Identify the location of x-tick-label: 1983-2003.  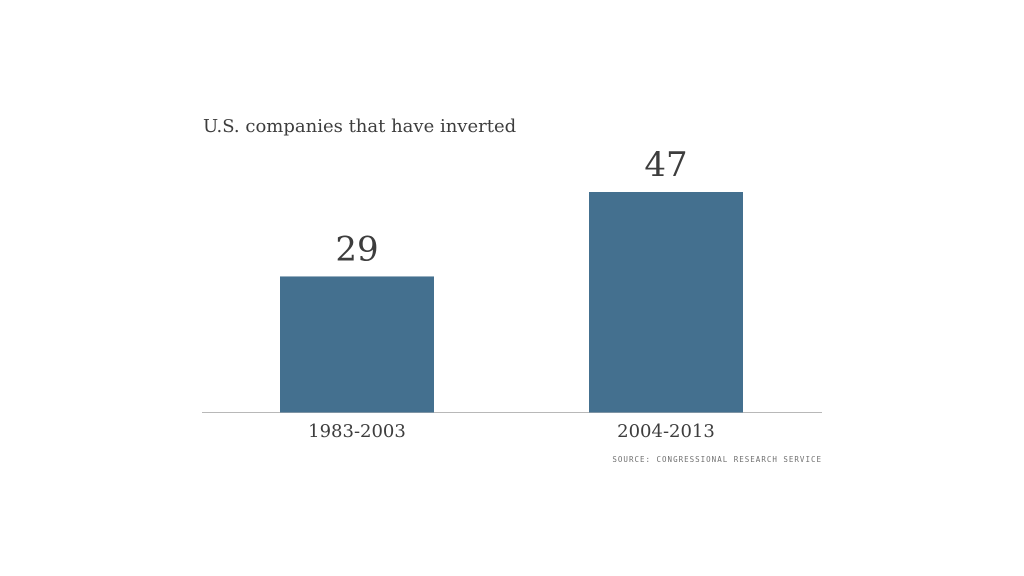
(357, 431).